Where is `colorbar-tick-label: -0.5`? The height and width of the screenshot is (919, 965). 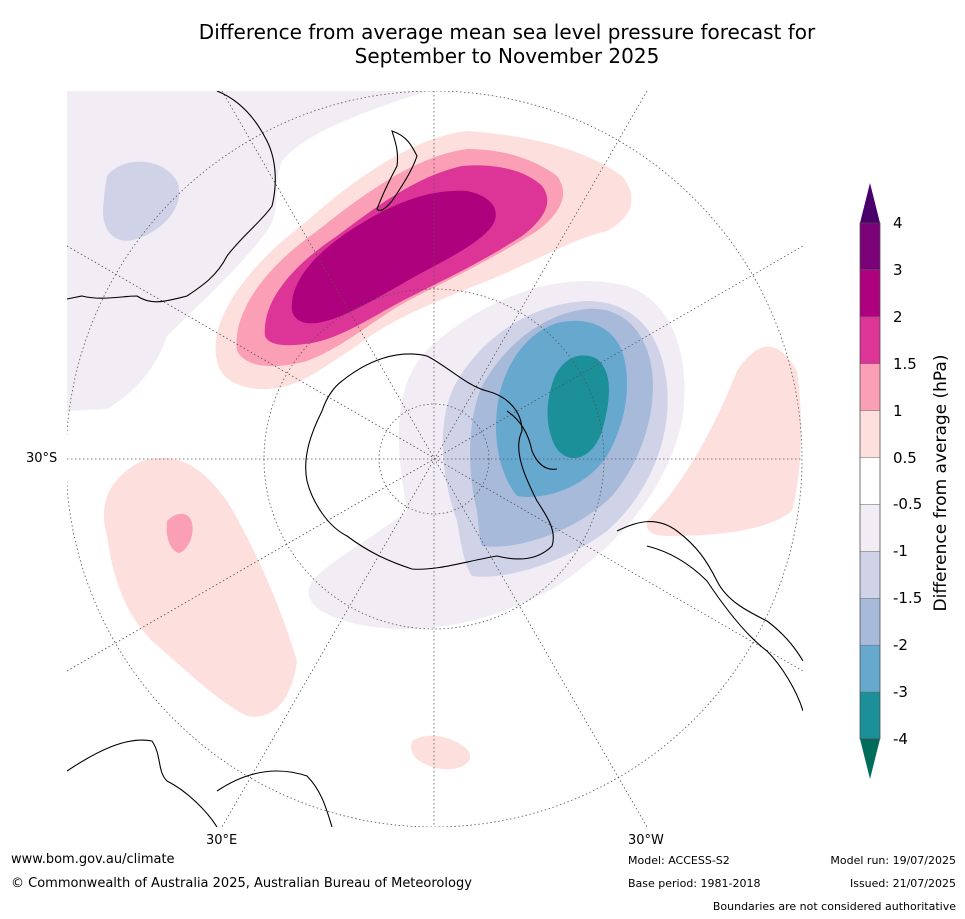
colorbar-tick-label: -0.5 is located at coordinates (908, 504).